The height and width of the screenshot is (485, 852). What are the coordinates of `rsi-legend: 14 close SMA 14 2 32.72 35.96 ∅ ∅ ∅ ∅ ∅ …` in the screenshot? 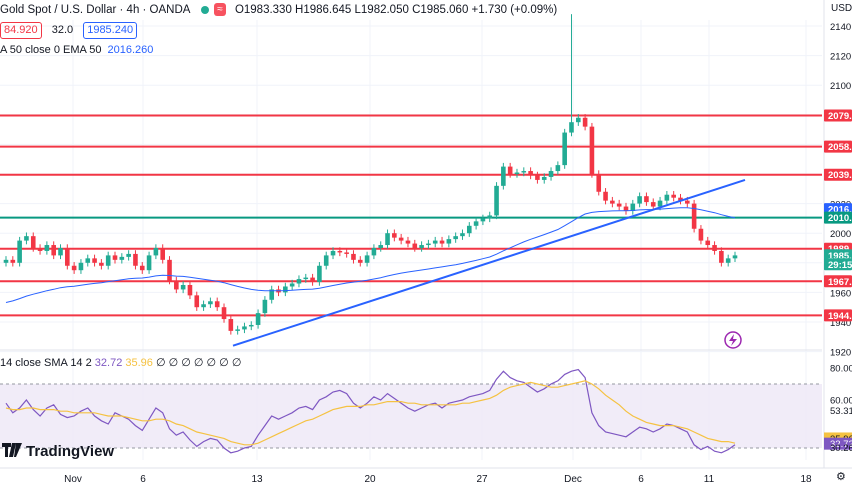 It's located at (120, 363).